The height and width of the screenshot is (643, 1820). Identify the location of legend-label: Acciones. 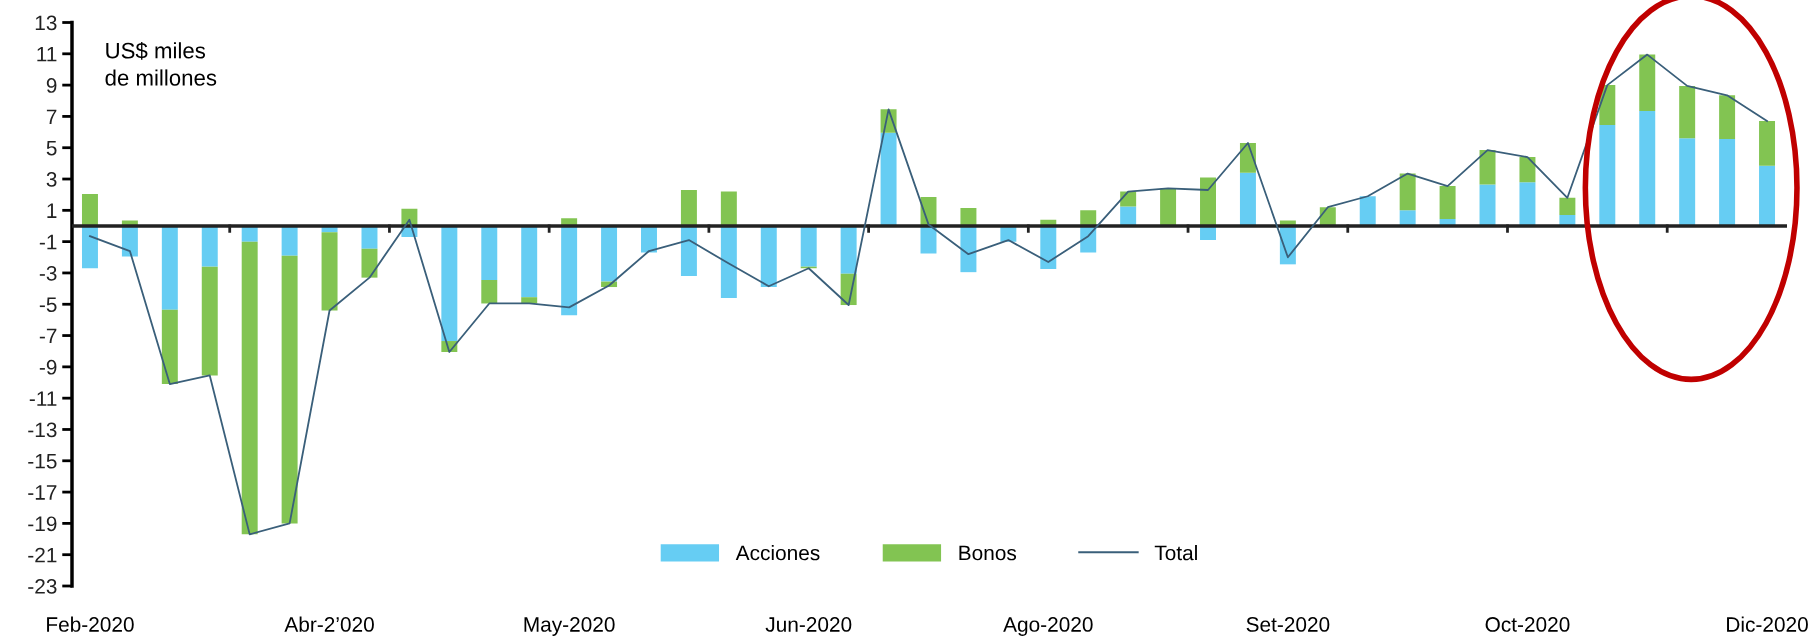
(777, 553).